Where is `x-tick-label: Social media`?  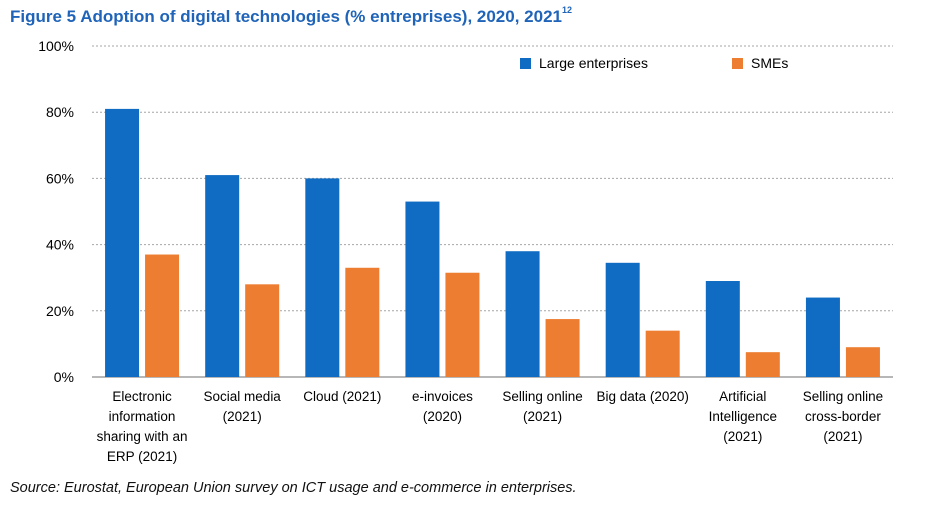
x-tick-label: Social media is located at coordinates (243, 396).